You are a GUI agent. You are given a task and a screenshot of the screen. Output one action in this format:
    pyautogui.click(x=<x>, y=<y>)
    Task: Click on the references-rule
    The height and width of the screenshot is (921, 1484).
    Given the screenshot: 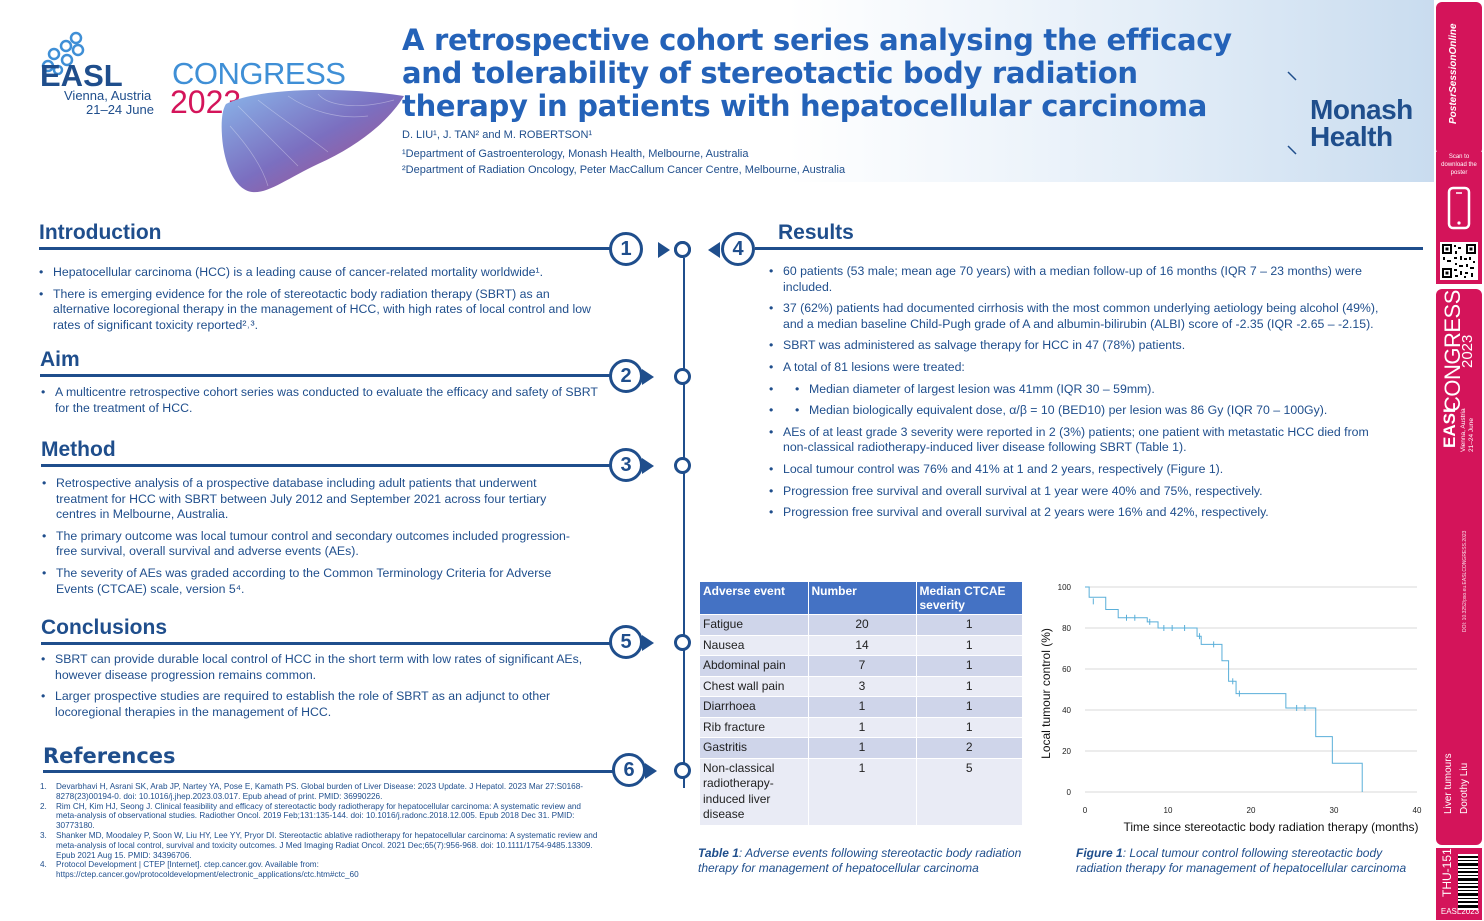 What is the action you would take?
    pyautogui.click(x=329, y=771)
    